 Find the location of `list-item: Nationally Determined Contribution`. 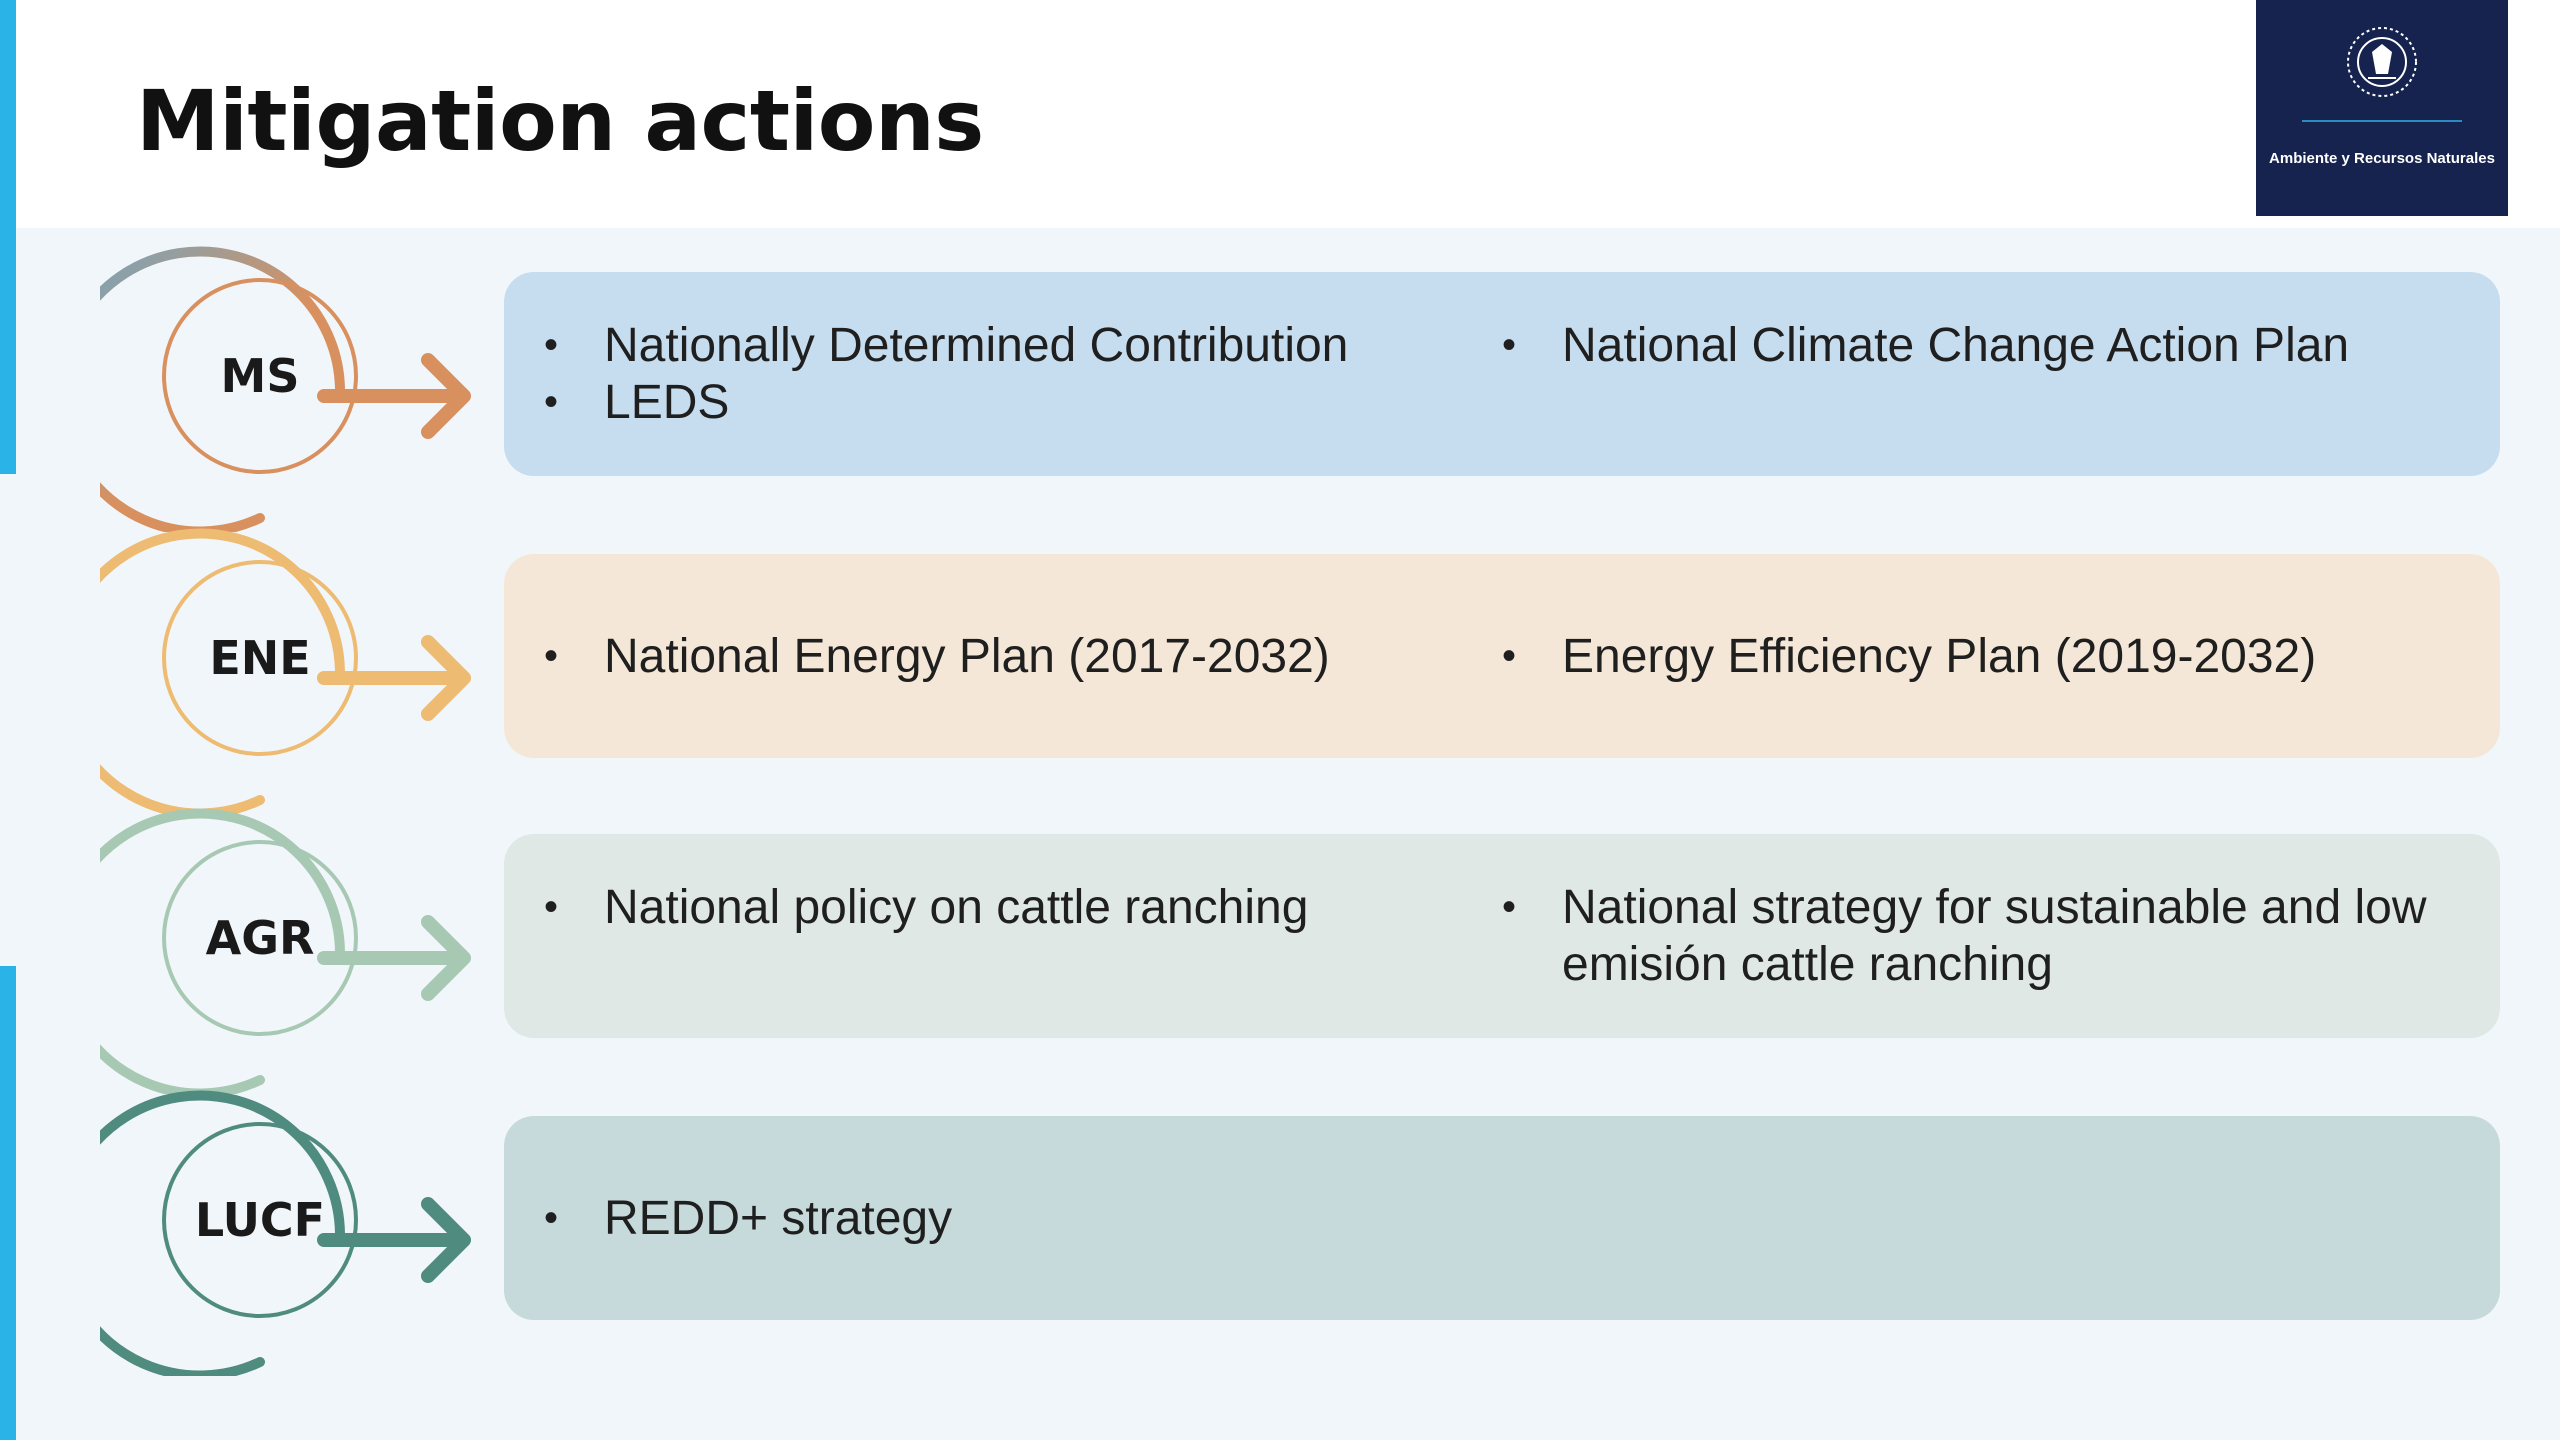

list-item: Nationally Determined Contribution is located at coordinates (1023, 345).